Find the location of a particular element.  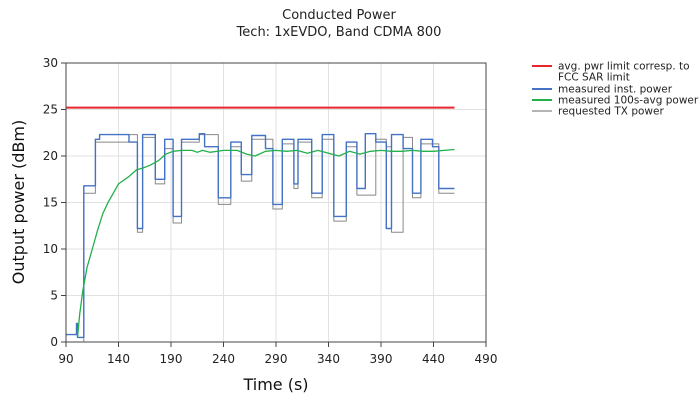

legend-label: measured inst. power is located at coordinates (615, 90).